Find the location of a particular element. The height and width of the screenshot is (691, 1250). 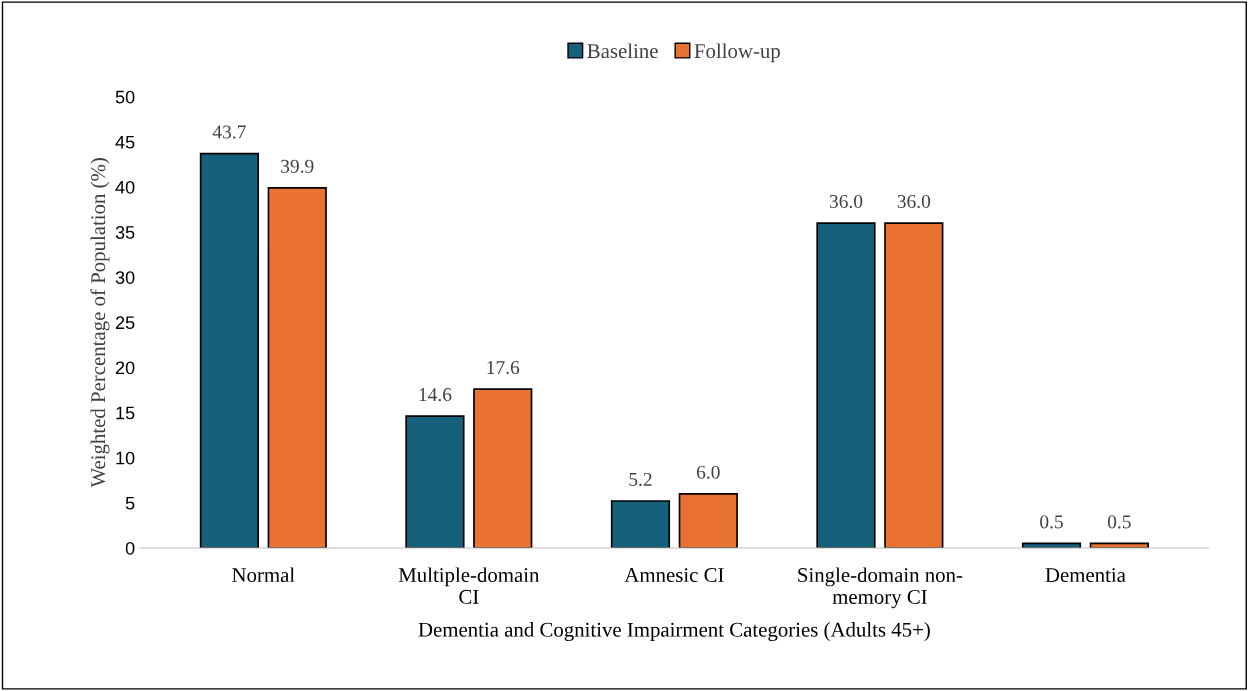

data-label: 17.6 is located at coordinates (503, 368).